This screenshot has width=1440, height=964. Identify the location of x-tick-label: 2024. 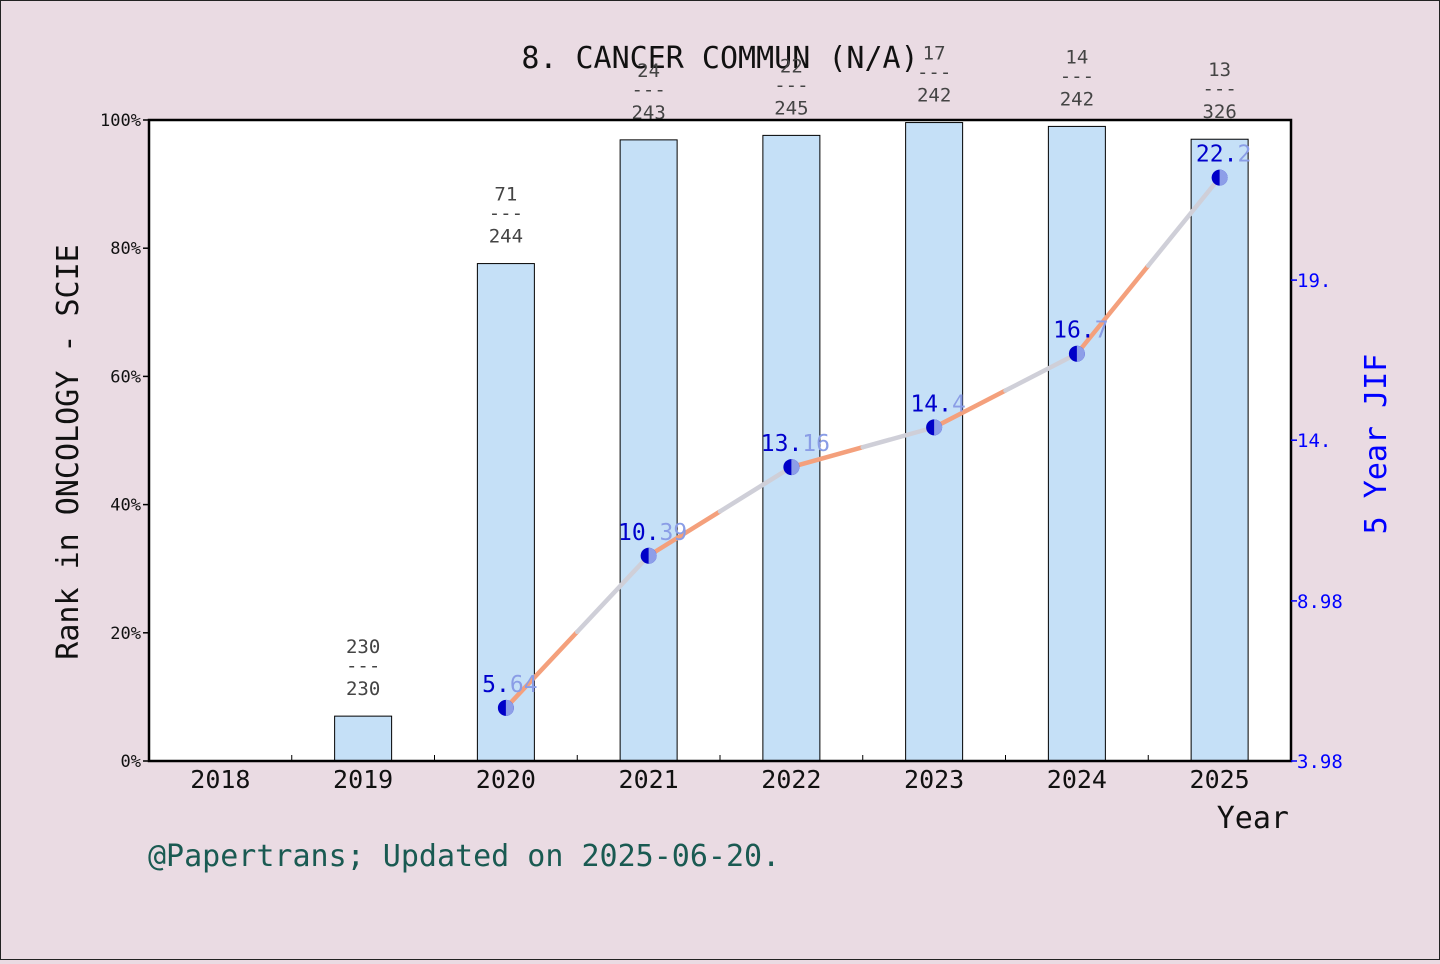
(1077, 779).